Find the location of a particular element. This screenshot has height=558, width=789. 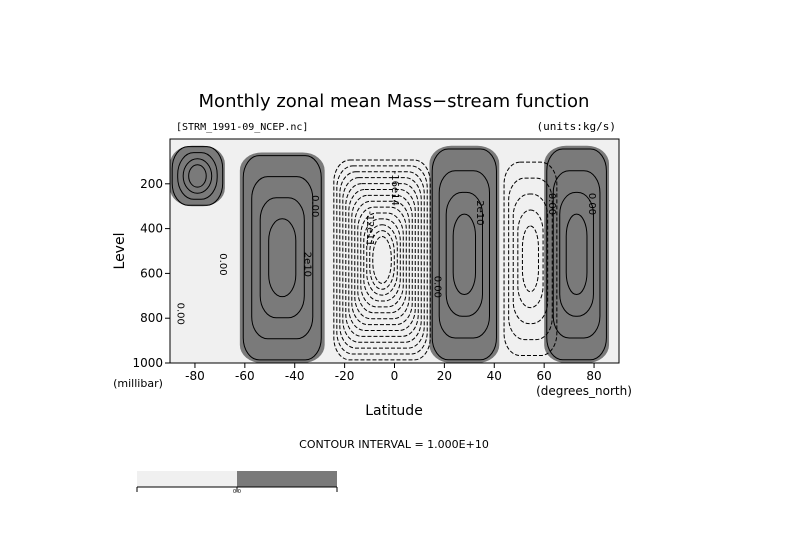

colorbar-negative is located at coordinates (187, 479).